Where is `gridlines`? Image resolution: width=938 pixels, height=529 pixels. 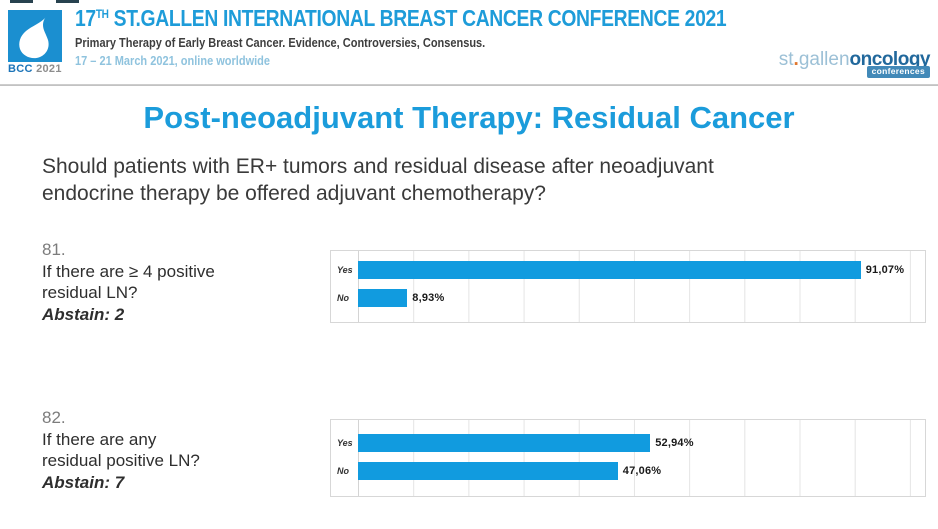 gridlines is located at coordinates (636, 458).